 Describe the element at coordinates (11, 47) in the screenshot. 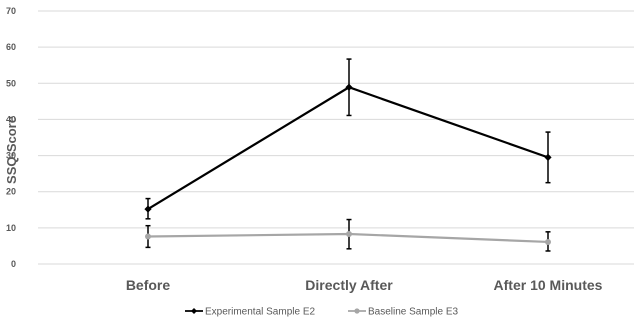

I see `y-tick-label: 60` at that location.